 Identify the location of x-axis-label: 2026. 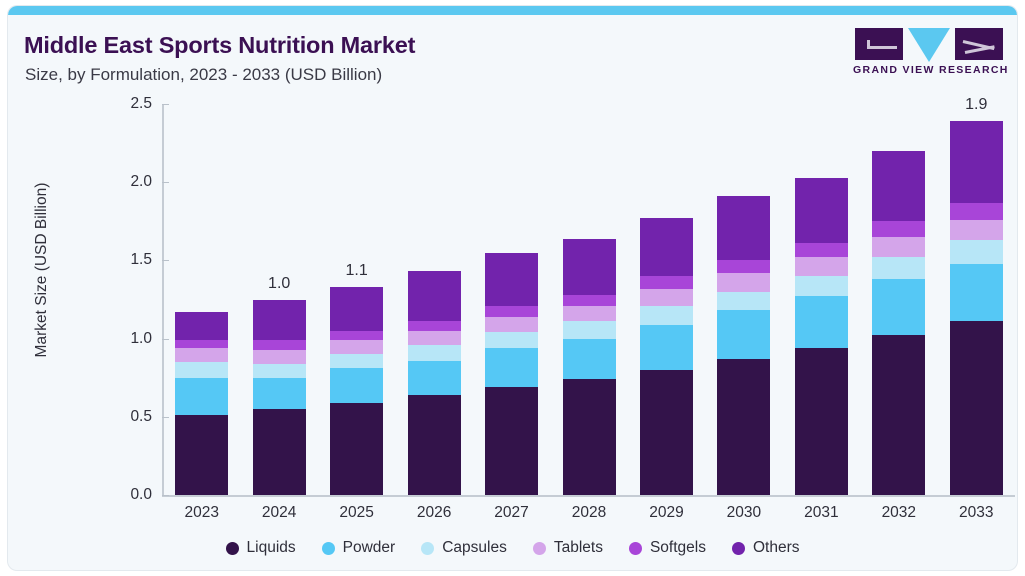
(434, 512).